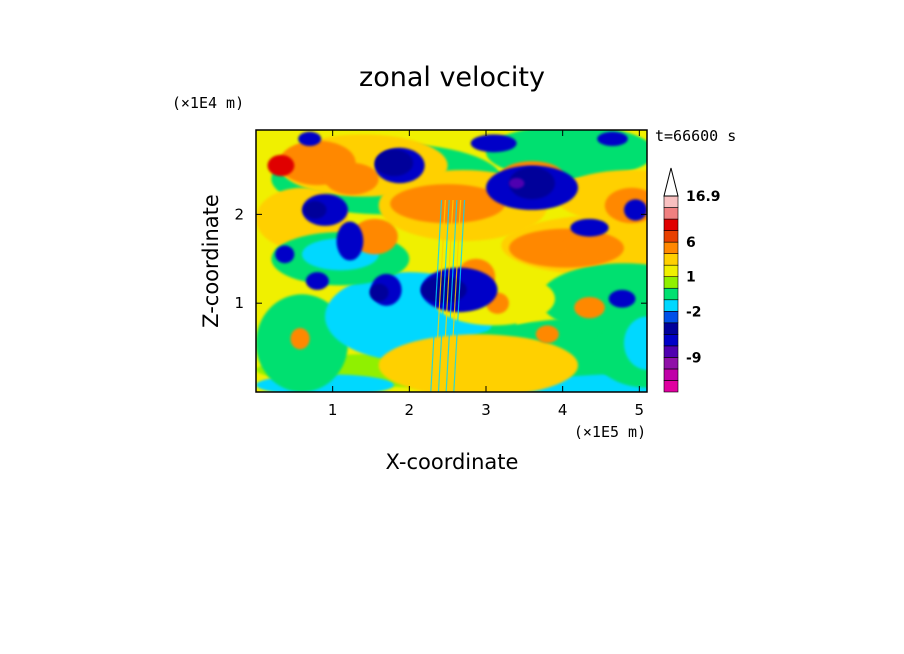 The width and height of the screenshot is (904, 654). What do you see at coordinates (410, 410) in the screenshot?
I see `x-tick-label: 2` at bounding box center [410, 410].